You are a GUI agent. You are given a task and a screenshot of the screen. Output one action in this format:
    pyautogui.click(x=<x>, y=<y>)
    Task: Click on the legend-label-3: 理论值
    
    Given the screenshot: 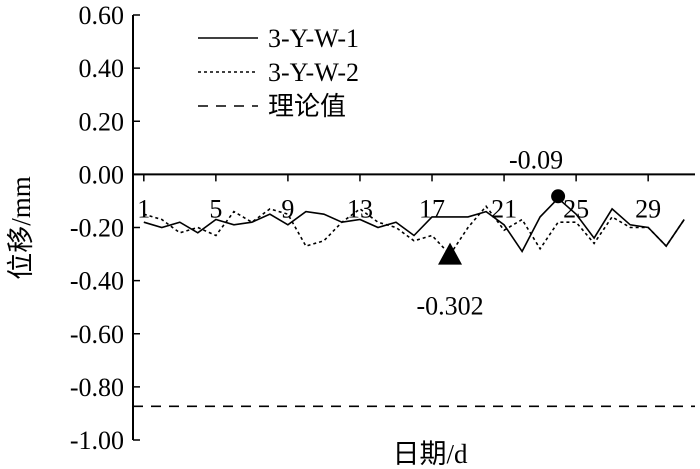 What is the action you would take?
    pyautogui.click(x=307, y=106)
    